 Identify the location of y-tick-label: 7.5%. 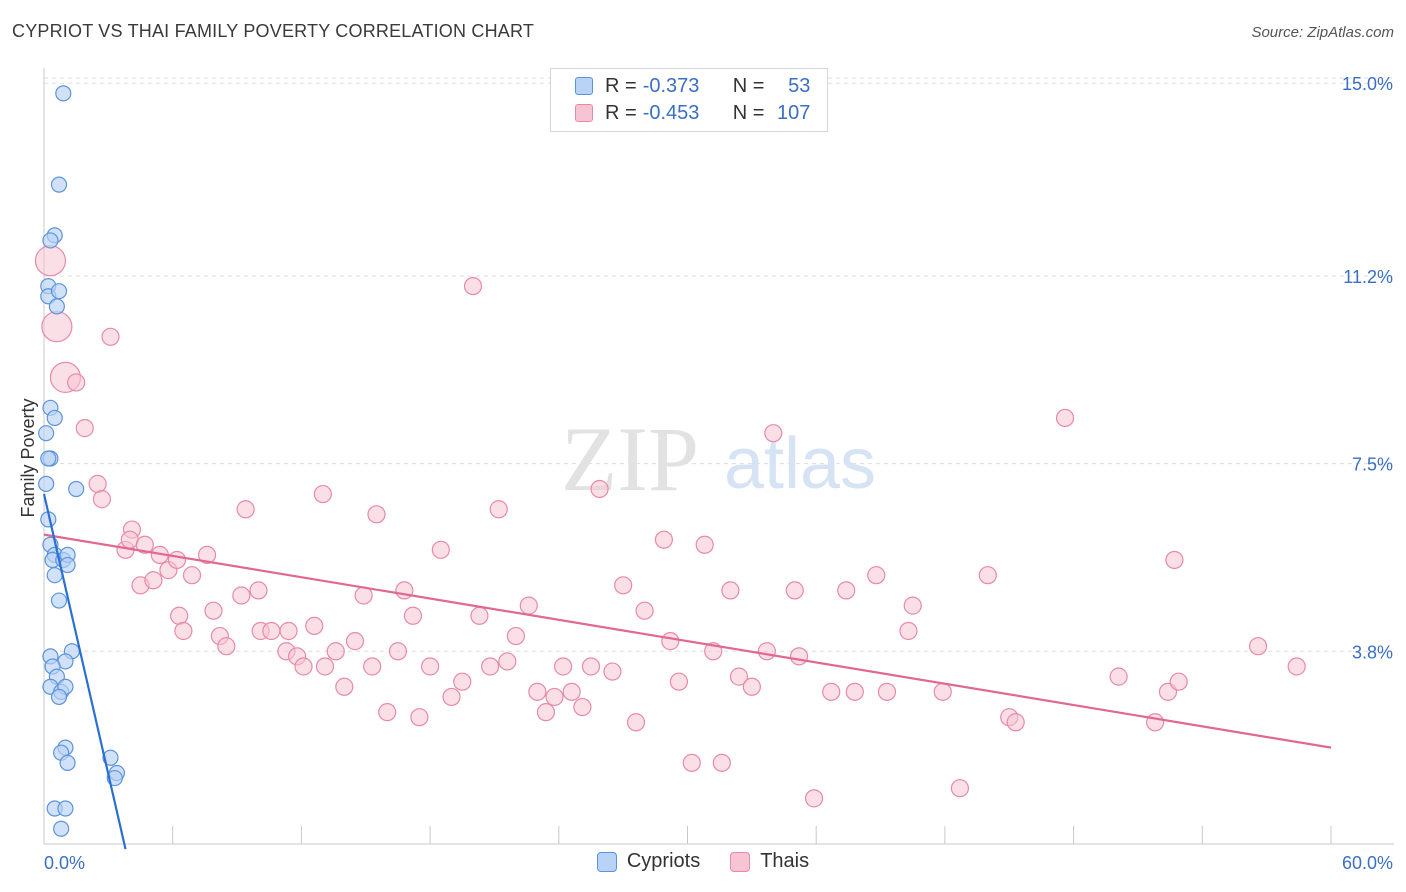
(1372, 465).